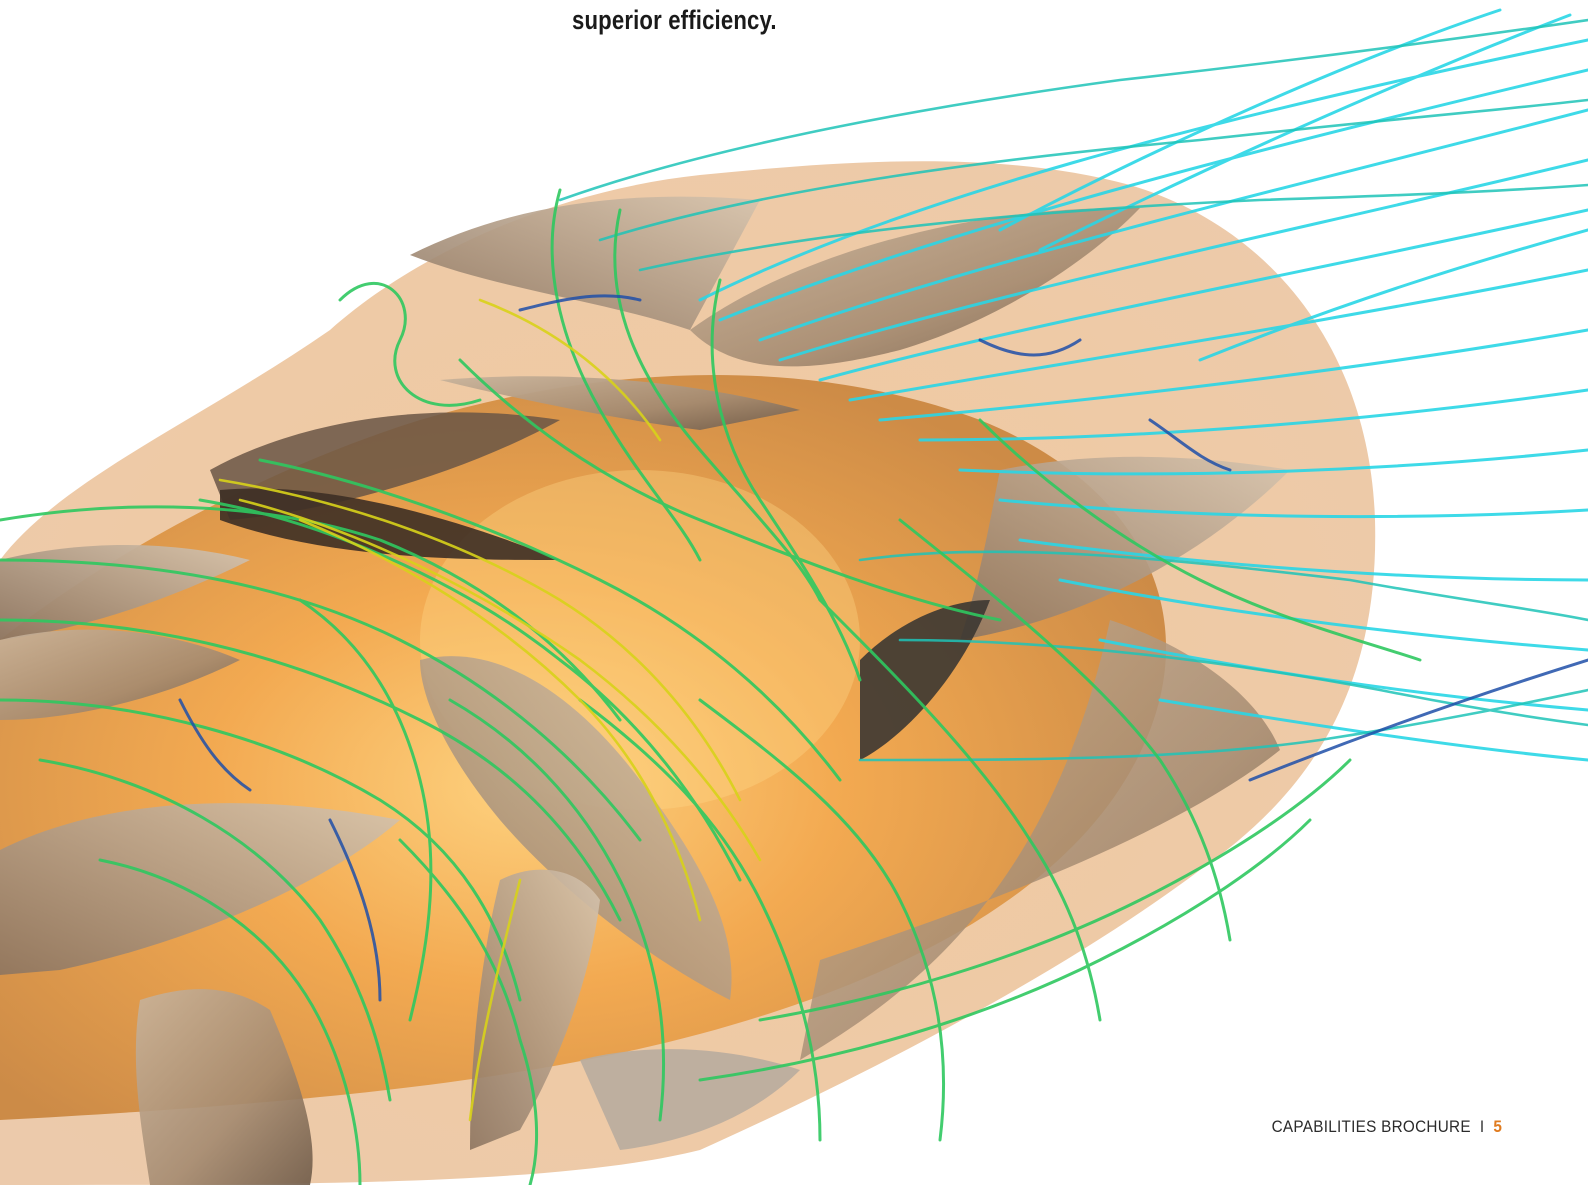 Image resolution: width=1588 pixels, height=1185 pixels. I want to click on page-footer: CAPABILITIES BROCHURE I 5, so click(1386, 1127).